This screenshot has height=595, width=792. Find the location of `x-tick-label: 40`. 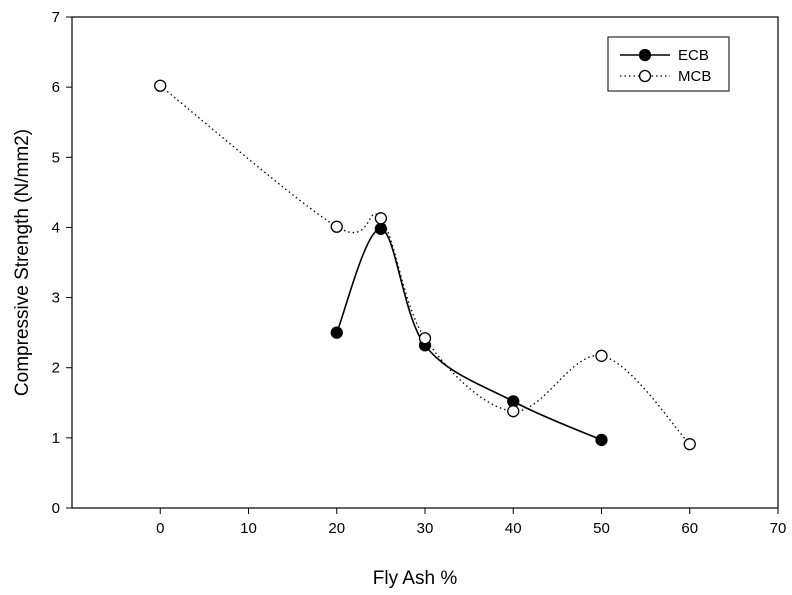

x-tick-label: 40 is located at coordinates (513, 528).